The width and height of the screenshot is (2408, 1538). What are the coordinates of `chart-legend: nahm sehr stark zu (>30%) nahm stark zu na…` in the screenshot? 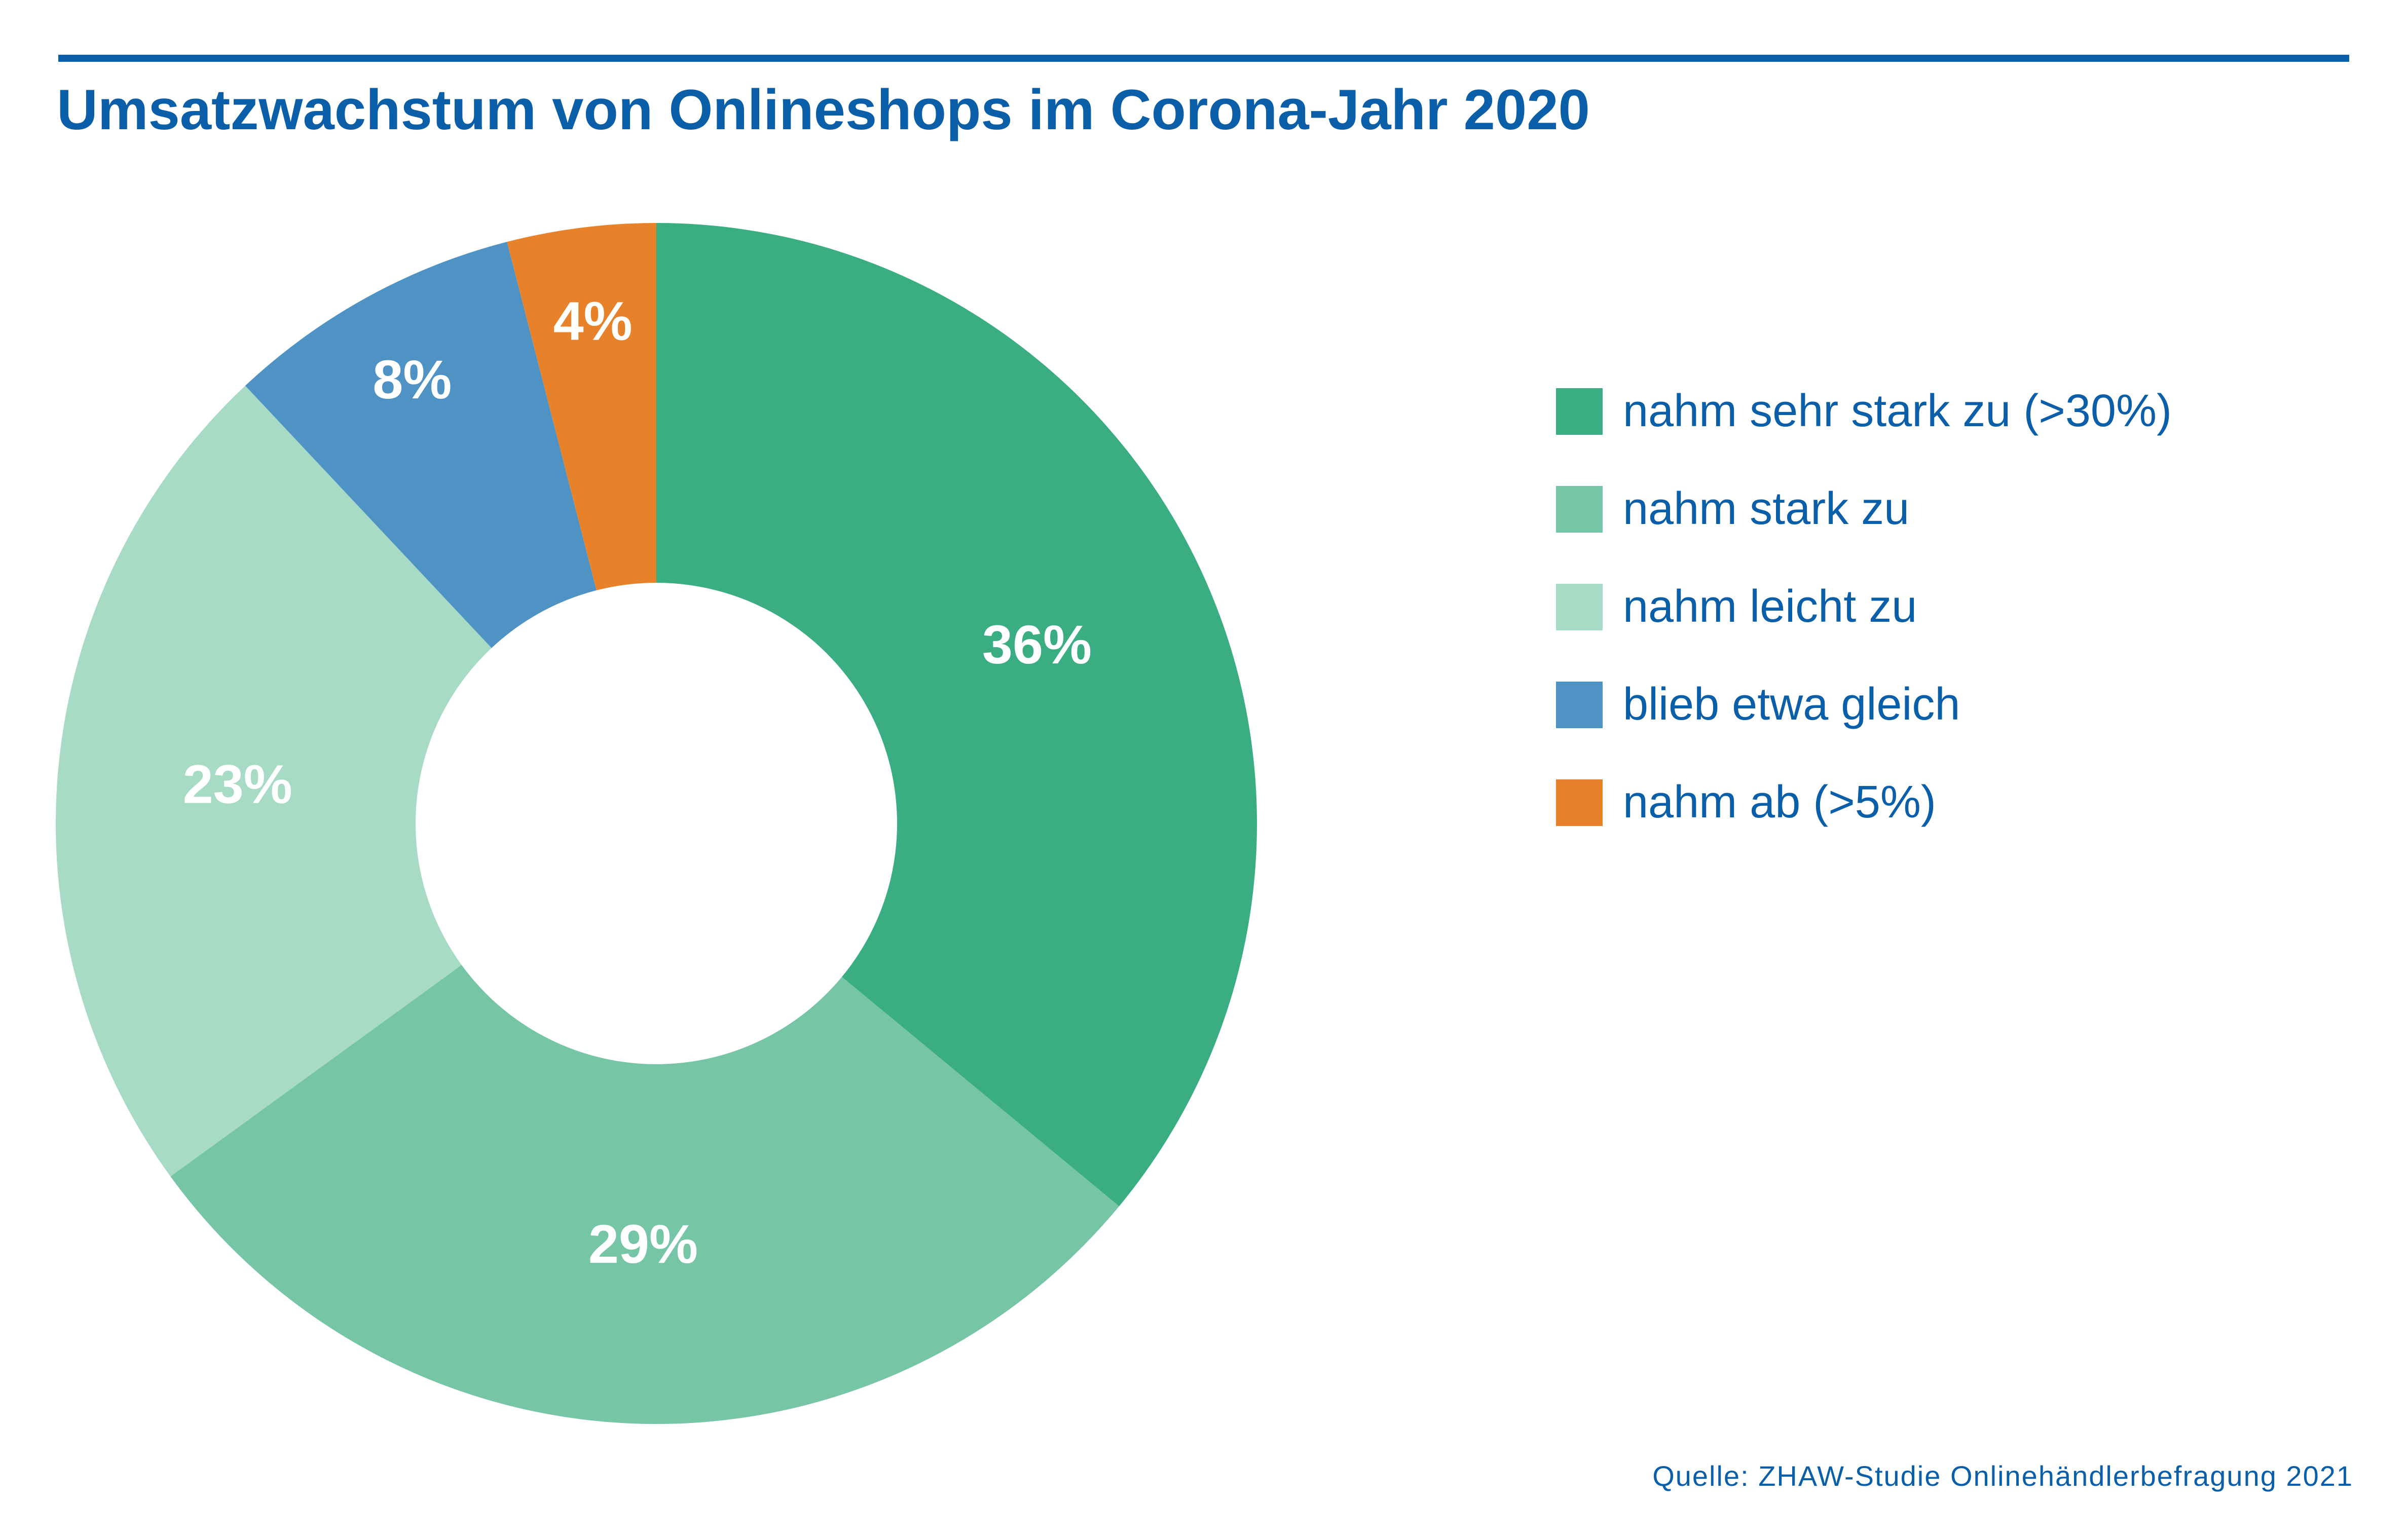 It's located at (1864, 606).